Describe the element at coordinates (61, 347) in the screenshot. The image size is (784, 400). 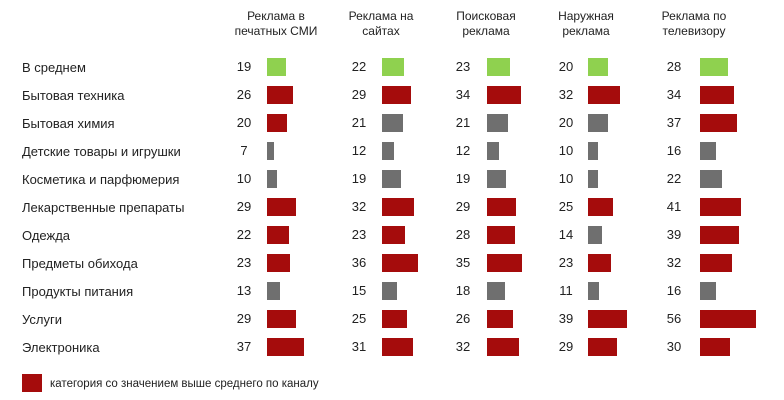
I see `row-label: Электроника` at that location.